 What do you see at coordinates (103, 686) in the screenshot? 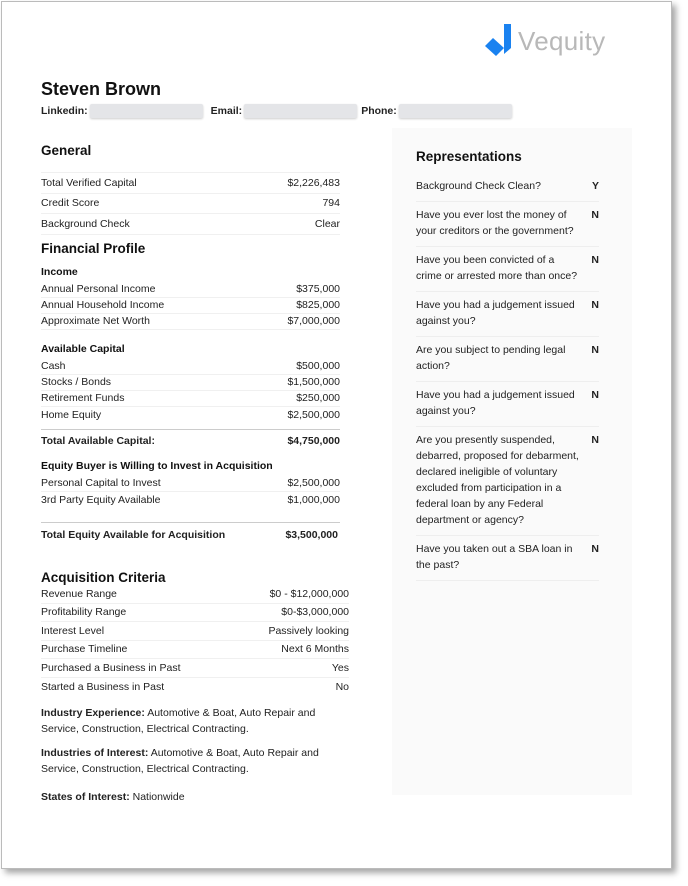
I see `row-label: Started a Business in Past` at bounding box center [103, 686].